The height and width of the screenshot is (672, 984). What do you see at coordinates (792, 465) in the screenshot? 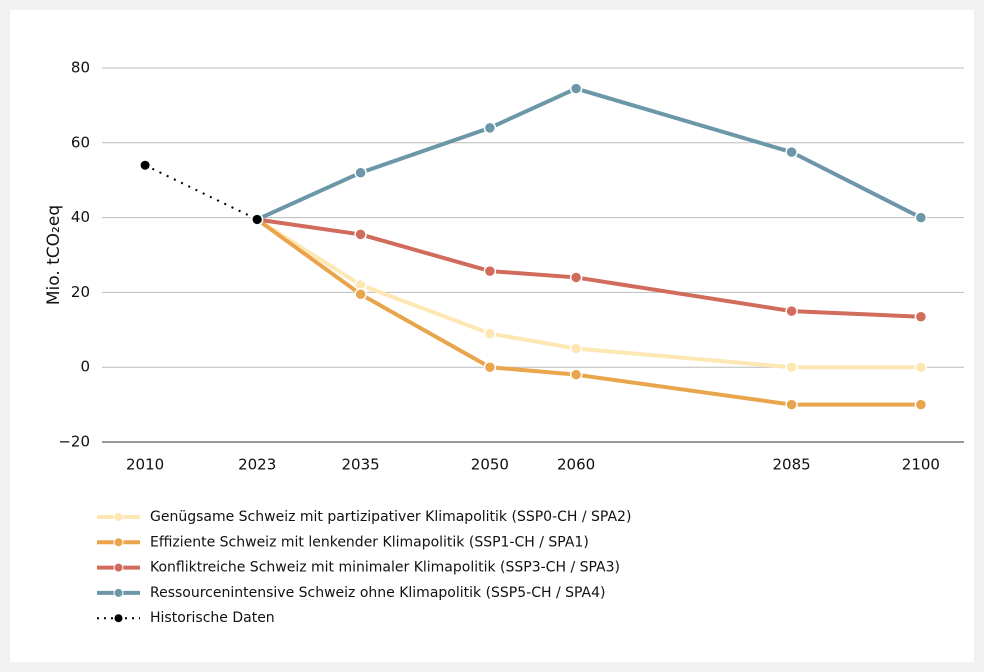
I see `x-tick-label: 2085` at bounding box center [792, 465].